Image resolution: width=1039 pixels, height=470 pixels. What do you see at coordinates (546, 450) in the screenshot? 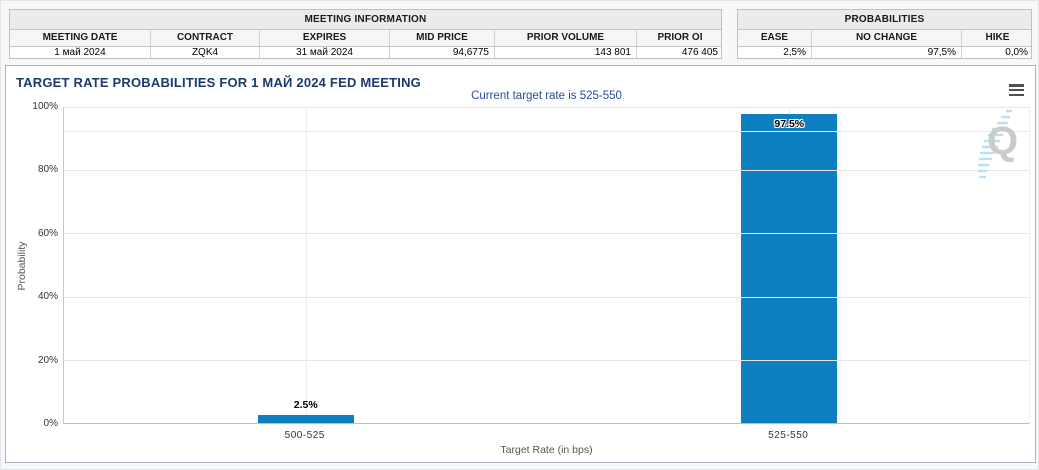
I see `x-axis-title: Target Rate (in bps)` at bounding box center [546, 450].